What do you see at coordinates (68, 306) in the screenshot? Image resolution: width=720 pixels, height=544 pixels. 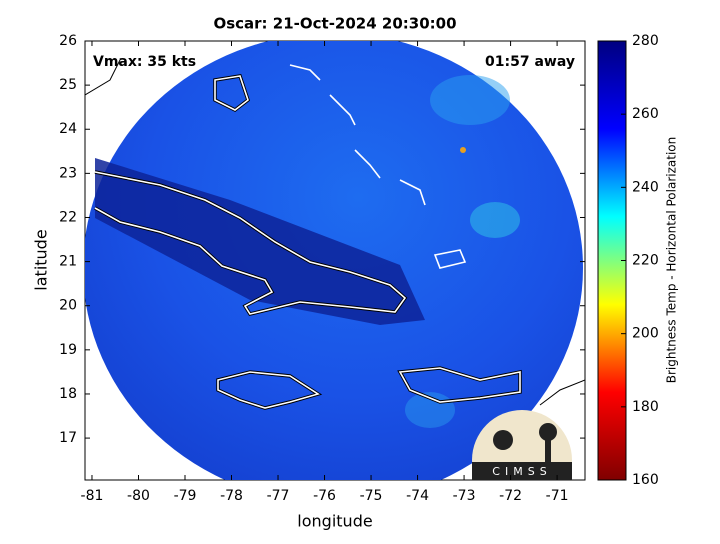 I see `y-tick-label: 20` at bounding box center [68, 306].